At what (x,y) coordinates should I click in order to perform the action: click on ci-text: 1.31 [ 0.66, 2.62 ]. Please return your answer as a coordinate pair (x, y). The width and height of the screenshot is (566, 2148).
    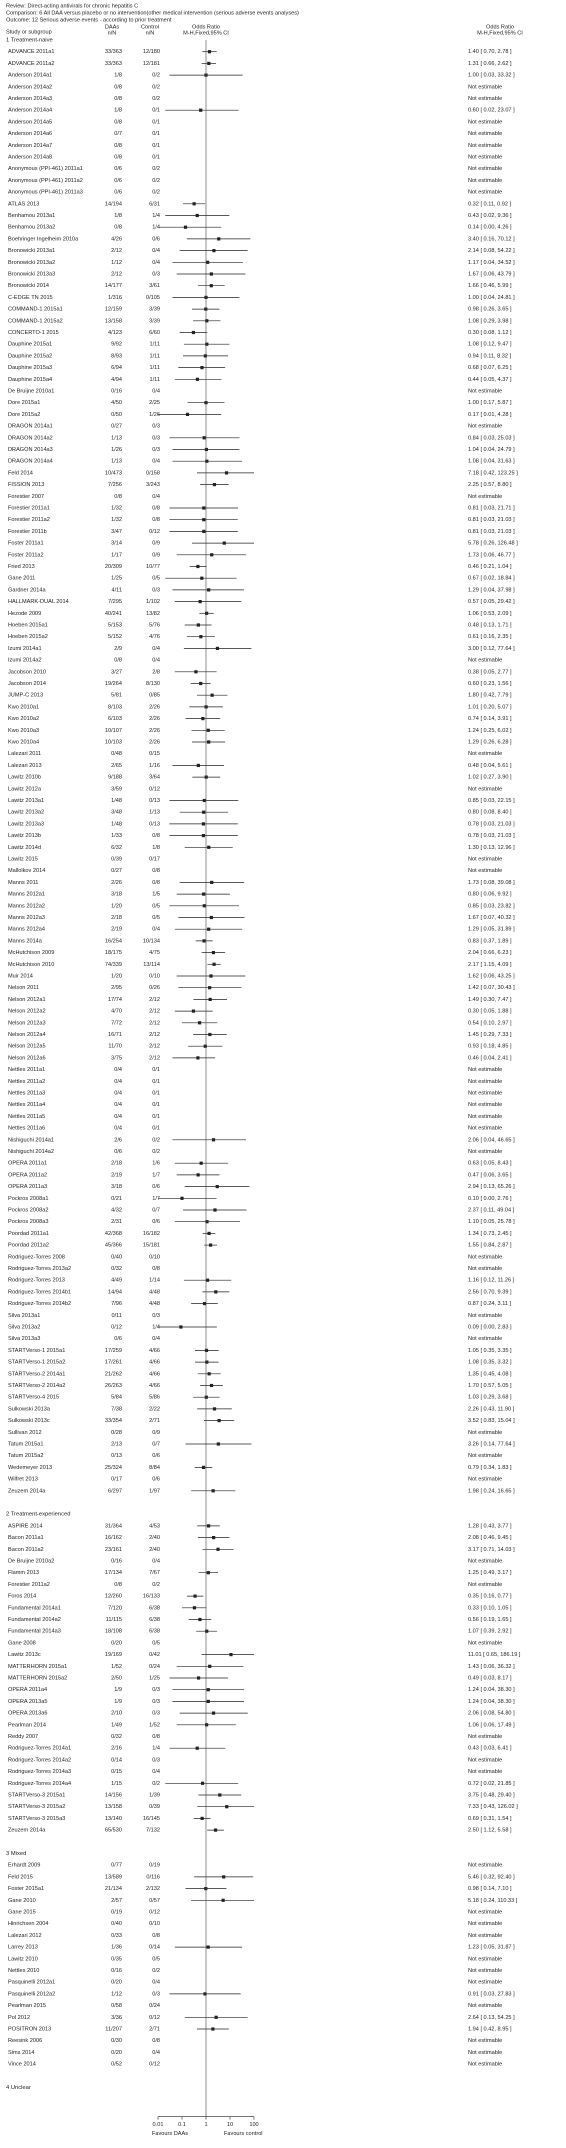
    Looking at the image, I should click on (490, 64).